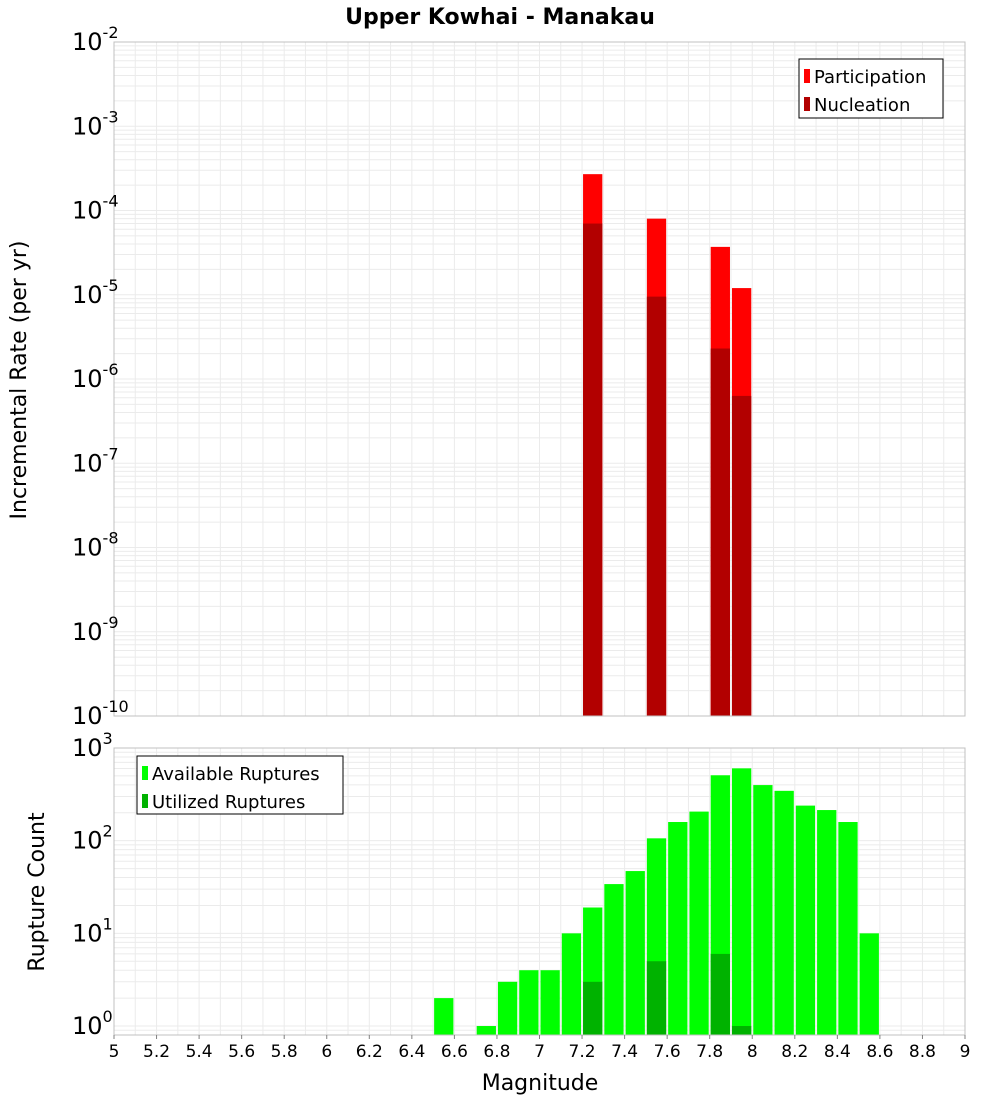 Image resolution: width=1000 pixels, height=1100 pixels. I want to click on x-tick-label: 6.8, so click(496, 1052).